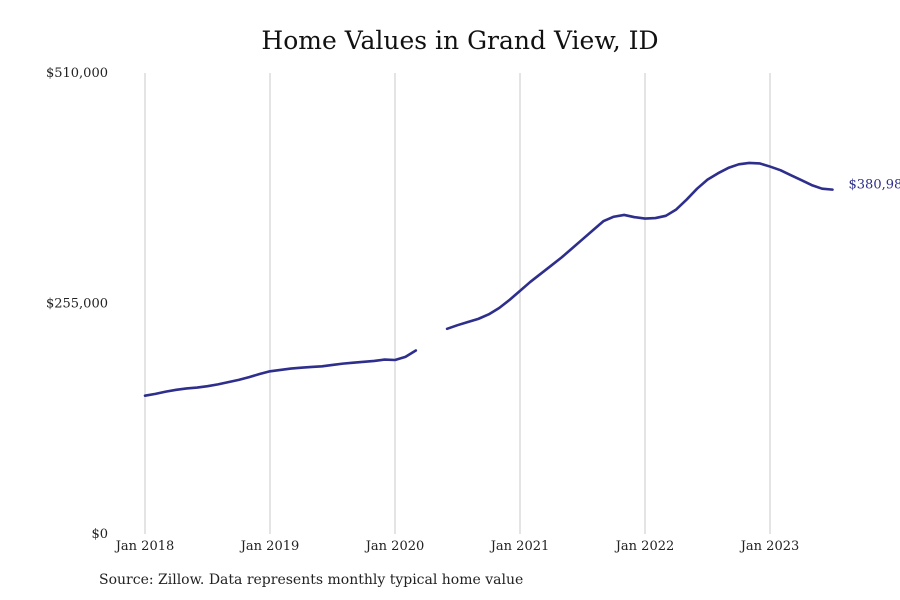 Image resolution: width=900 pixels, height=600 pixels. I want to click on end-label-group: $380,982, so click(874, 185).